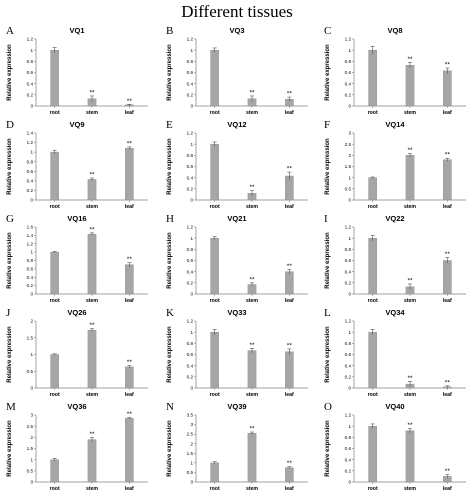  Describe the element at coordinates (77, 406) in the screenshot. I see `chart-title: VQ36` at that location.